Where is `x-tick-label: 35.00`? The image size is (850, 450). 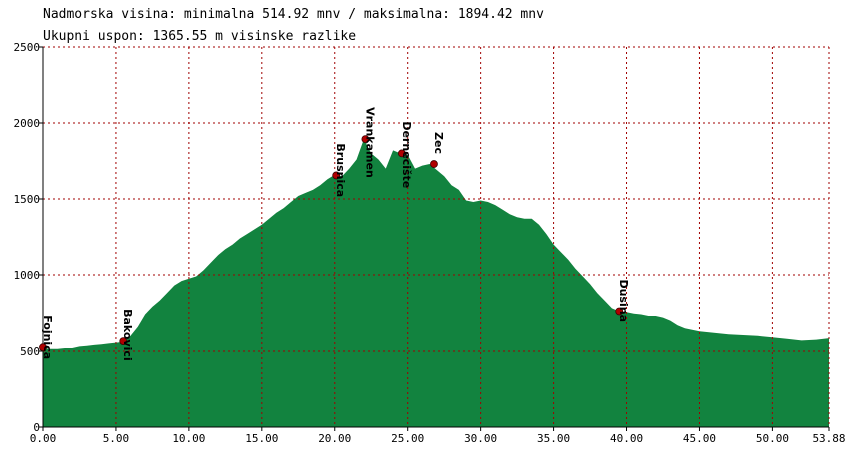 x-tick-label: 35.00 is located at coordinates (553, 438).